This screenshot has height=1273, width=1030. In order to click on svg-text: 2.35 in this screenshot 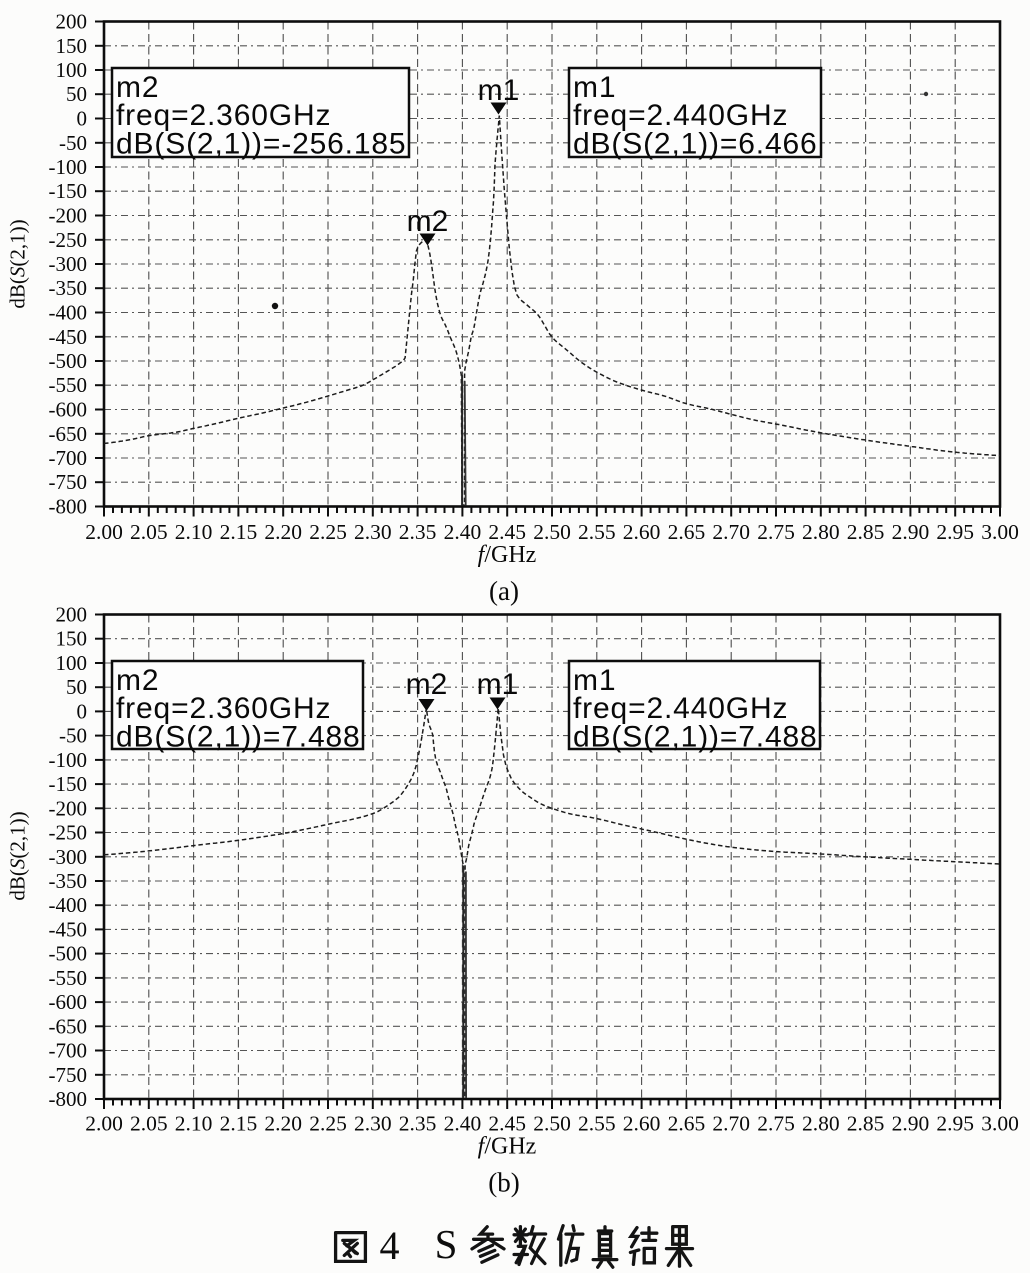, I will do `click(418, 1124)`.